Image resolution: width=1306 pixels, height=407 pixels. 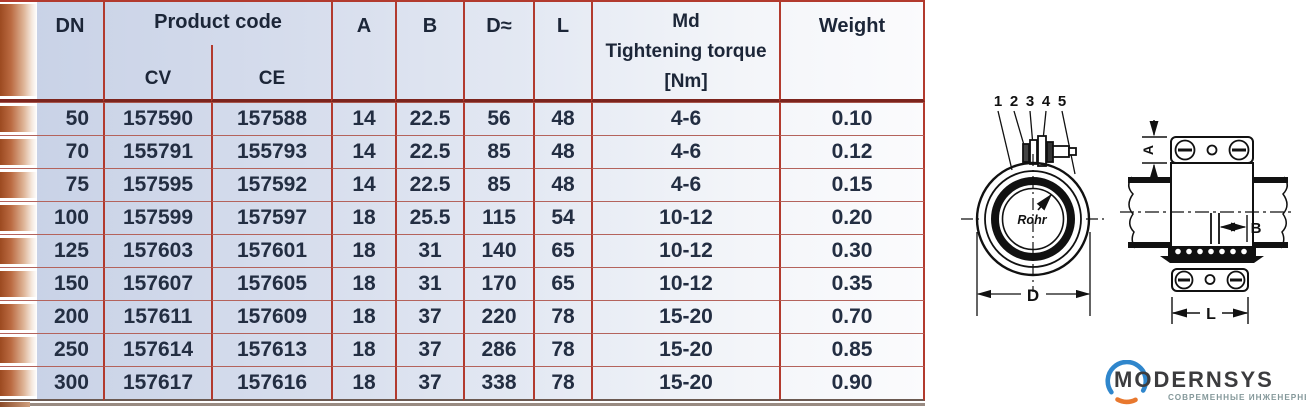 I want to click on cell-weight: 0.12, so click(x=852, y=152).